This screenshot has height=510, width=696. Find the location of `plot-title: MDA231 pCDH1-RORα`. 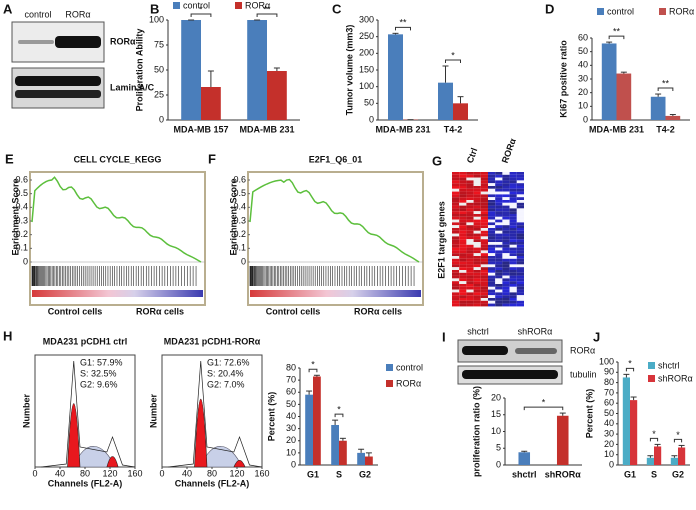

plot-title: MDA231 pCDH1-RORα is located at coordinates (212, 341).